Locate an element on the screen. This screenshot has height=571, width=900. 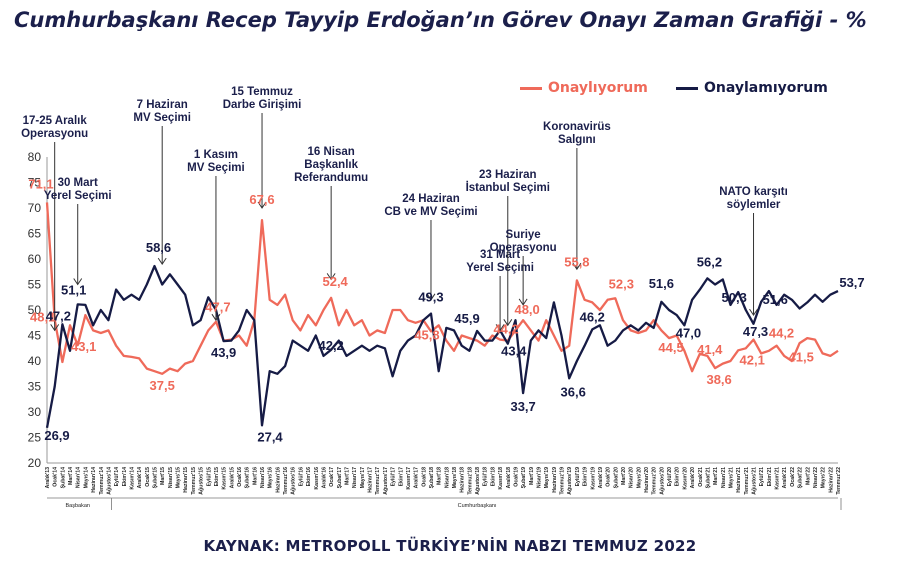
y-tick-label: 30 is located at coordinates (35, 412).